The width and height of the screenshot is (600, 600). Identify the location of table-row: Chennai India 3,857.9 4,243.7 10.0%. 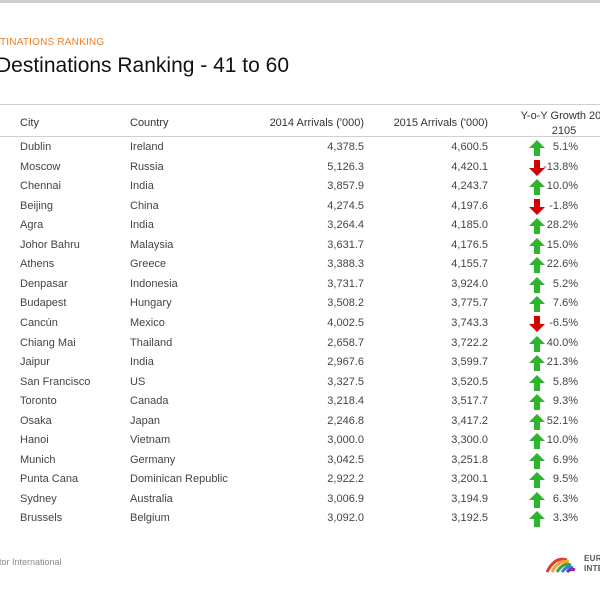
(300, 187).